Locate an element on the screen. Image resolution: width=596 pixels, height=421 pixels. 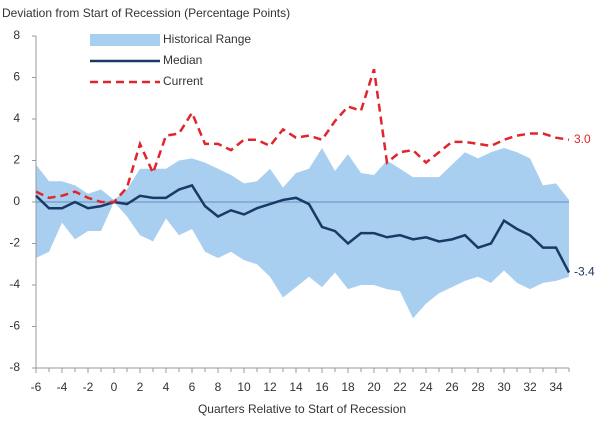
y-tick-label: -2 is located at coordinates (14, 243).